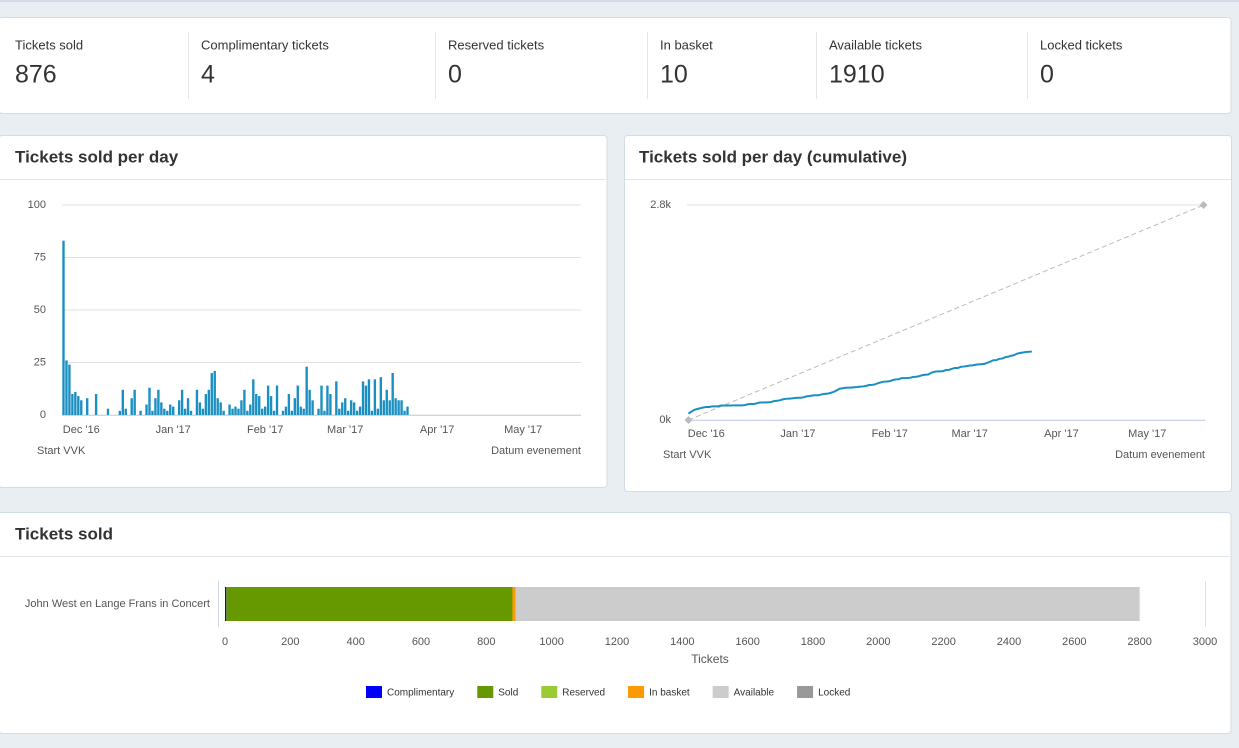  Describe the element at coordinates (710, 659) in the screenshot. I see `x-axis-title: Tickets` at that location.